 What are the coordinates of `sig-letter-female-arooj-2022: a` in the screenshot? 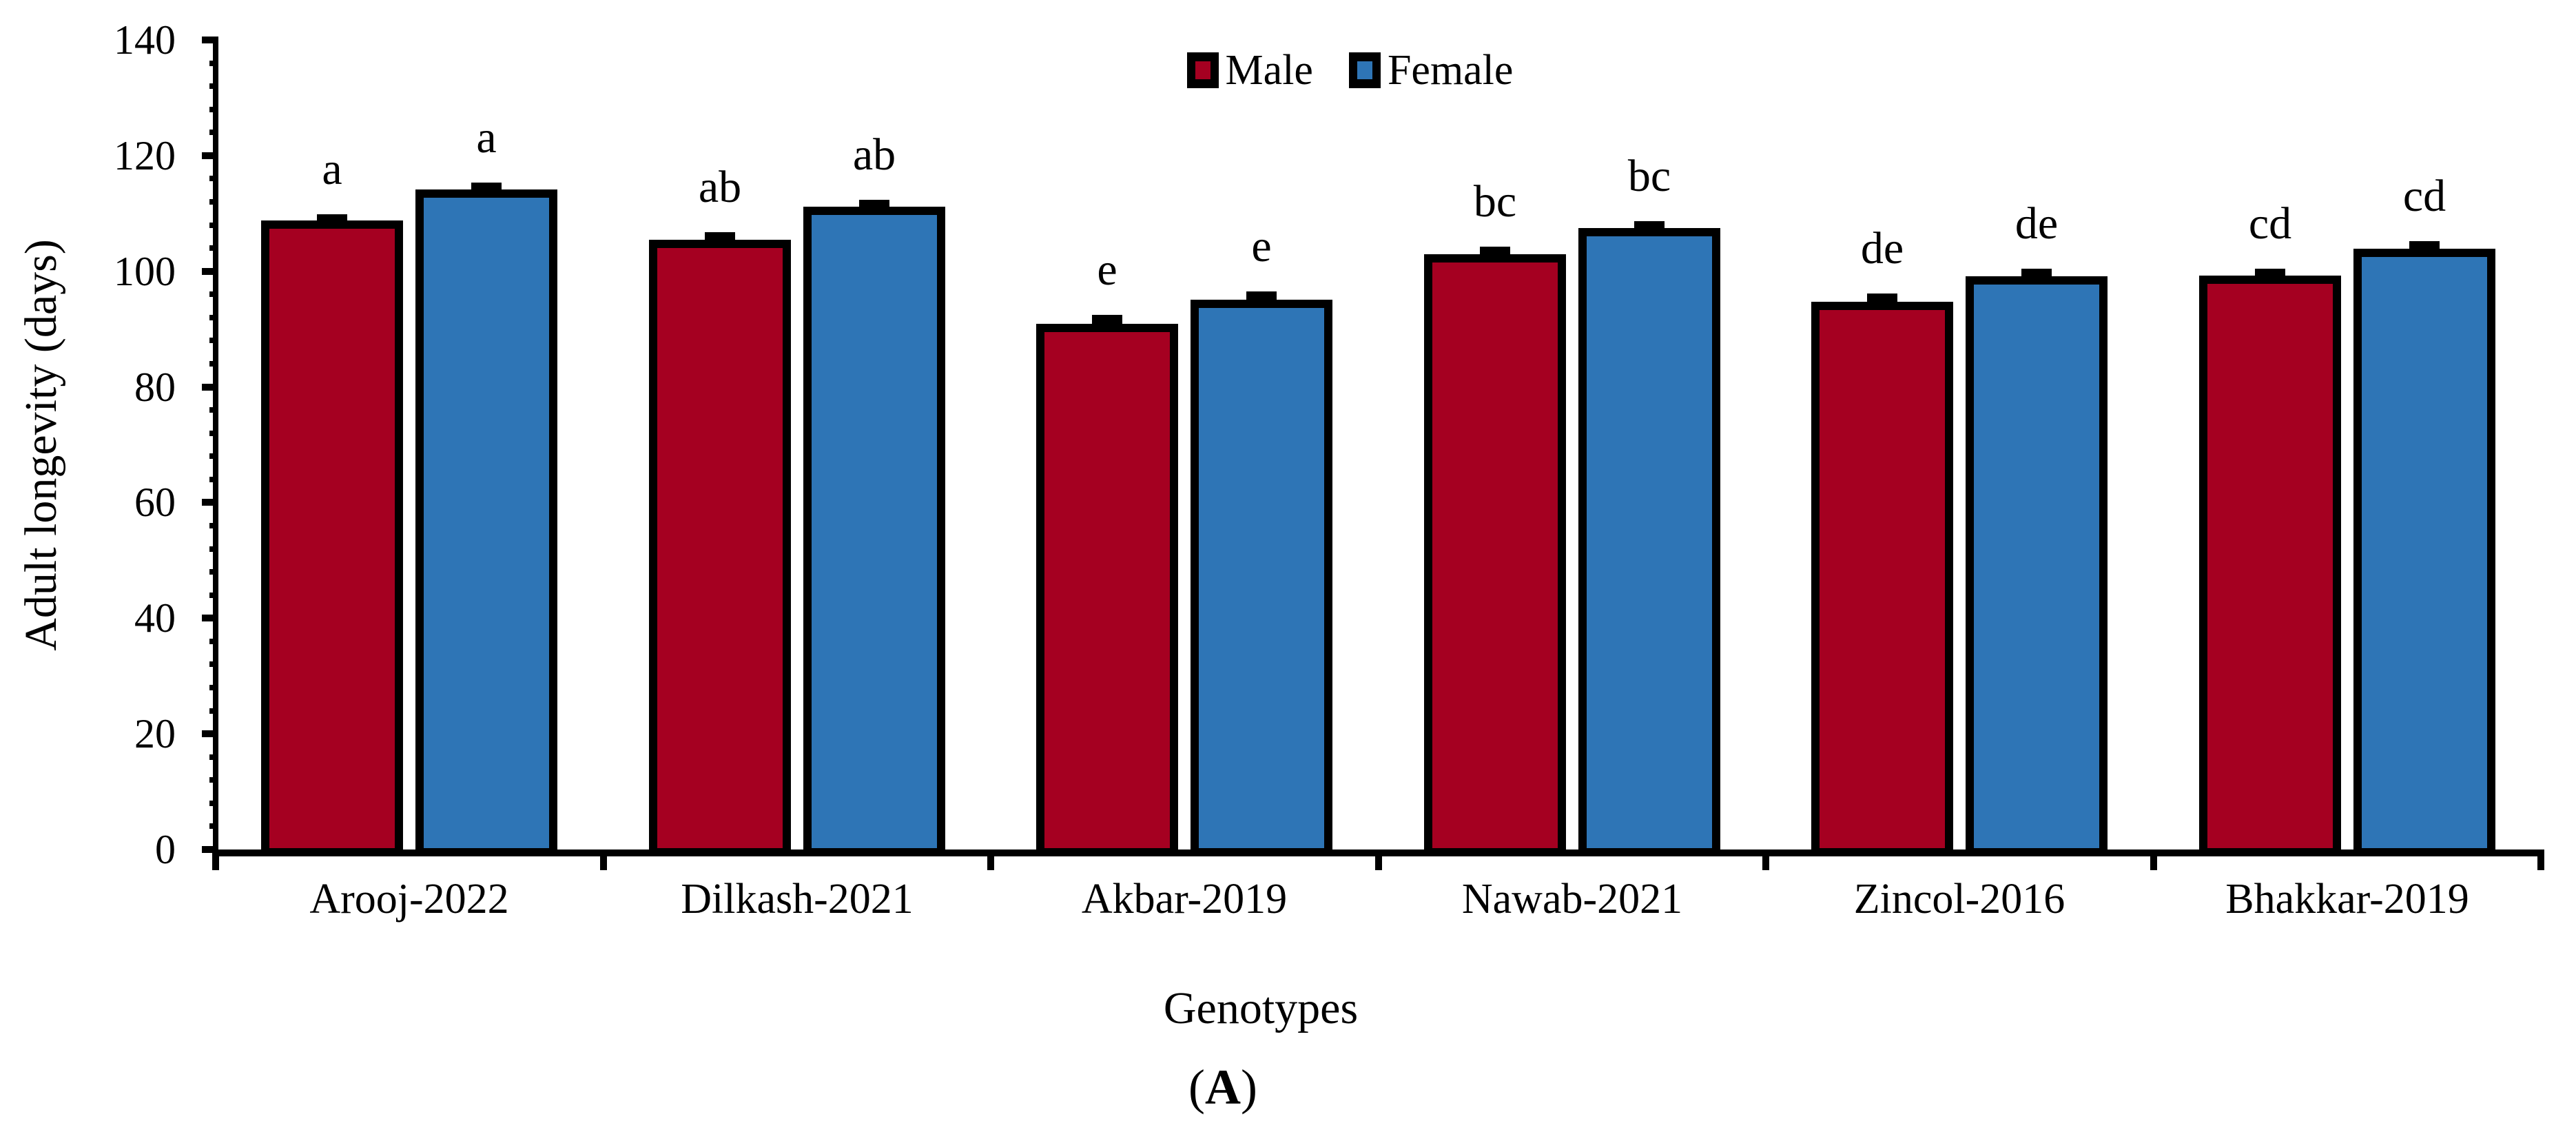 It's located at (486, 137).